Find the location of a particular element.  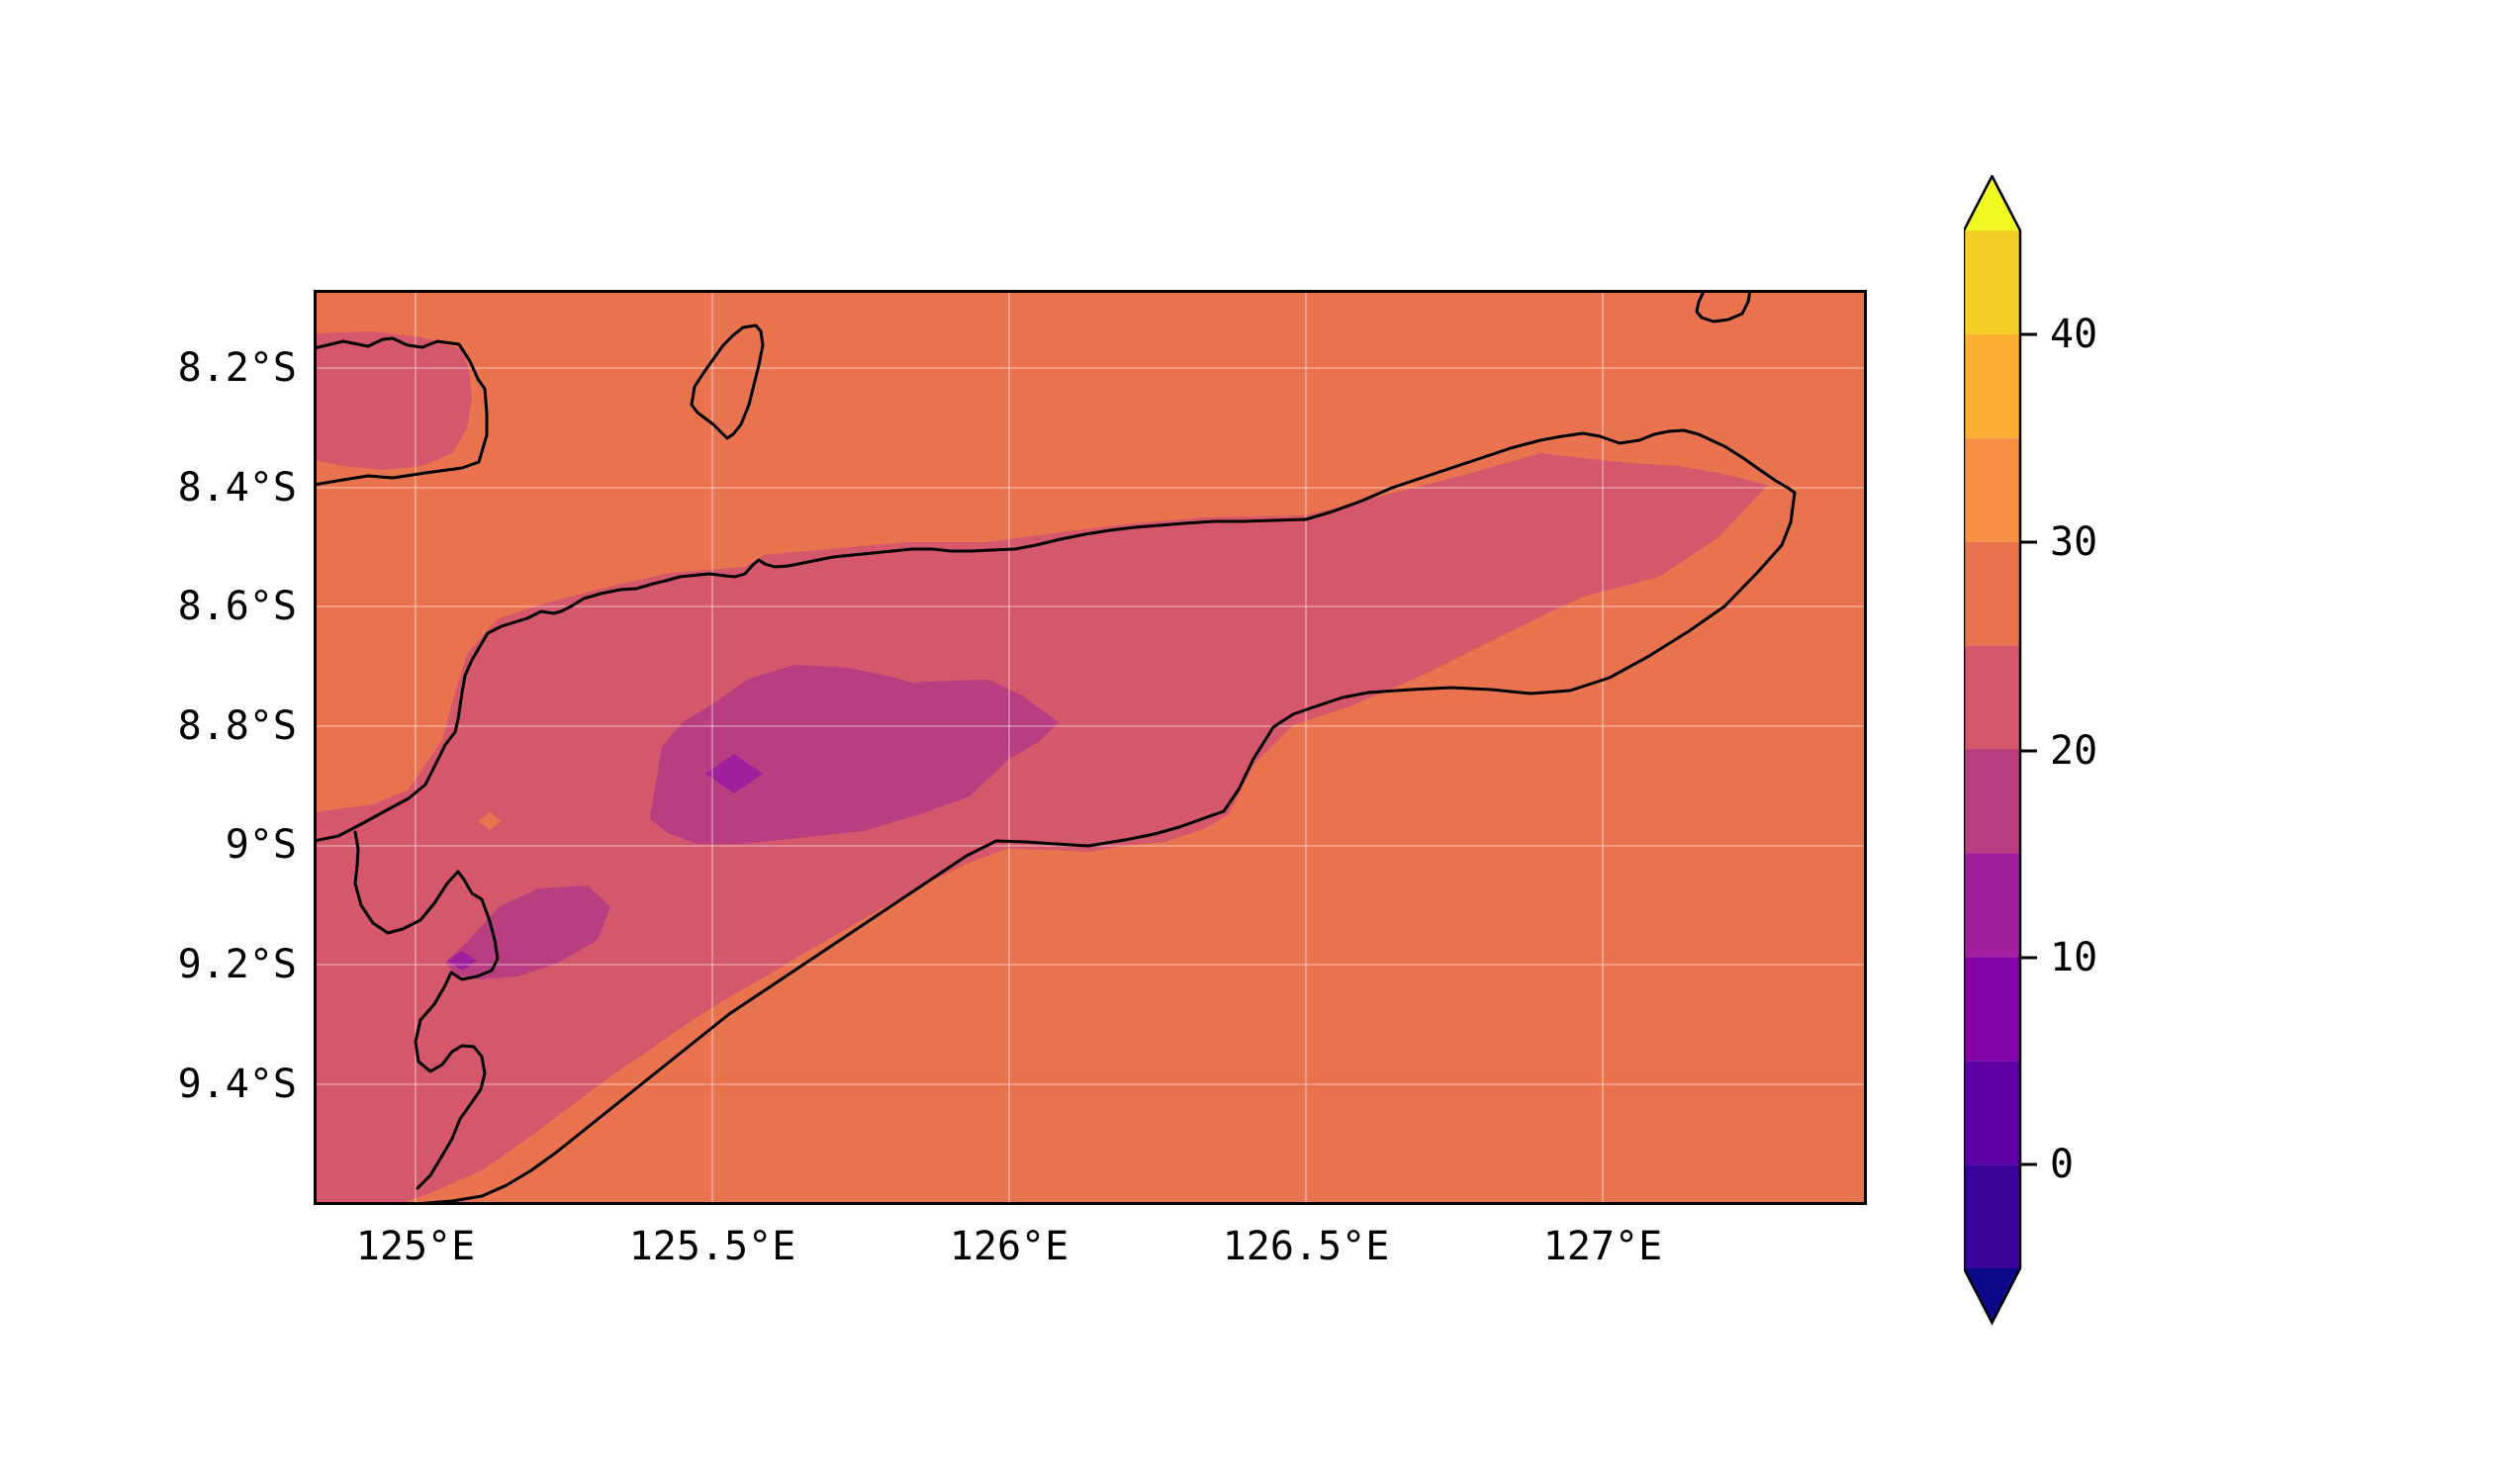

colorbar-label-30: 30 is located at coordinates (2074, 542).